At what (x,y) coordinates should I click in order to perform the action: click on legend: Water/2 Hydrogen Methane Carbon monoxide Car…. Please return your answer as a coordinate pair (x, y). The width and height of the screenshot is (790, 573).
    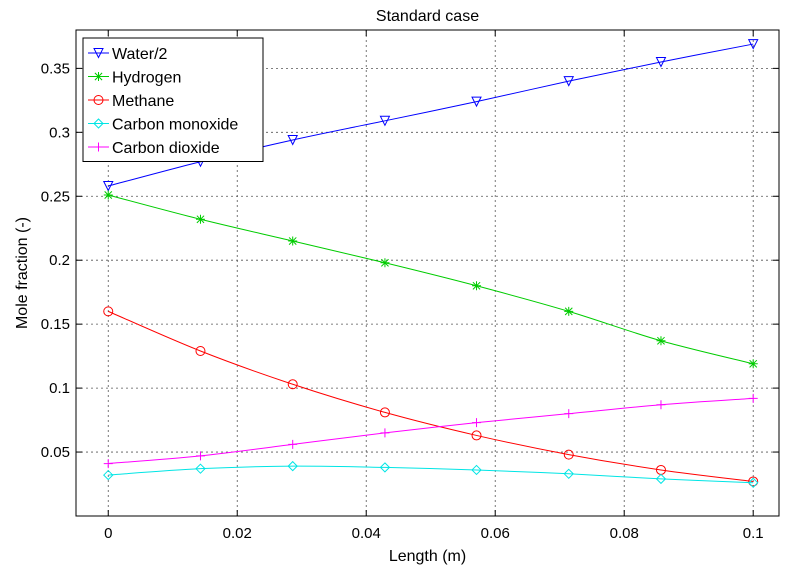
    Looking at the image, I should click on (173, 99).